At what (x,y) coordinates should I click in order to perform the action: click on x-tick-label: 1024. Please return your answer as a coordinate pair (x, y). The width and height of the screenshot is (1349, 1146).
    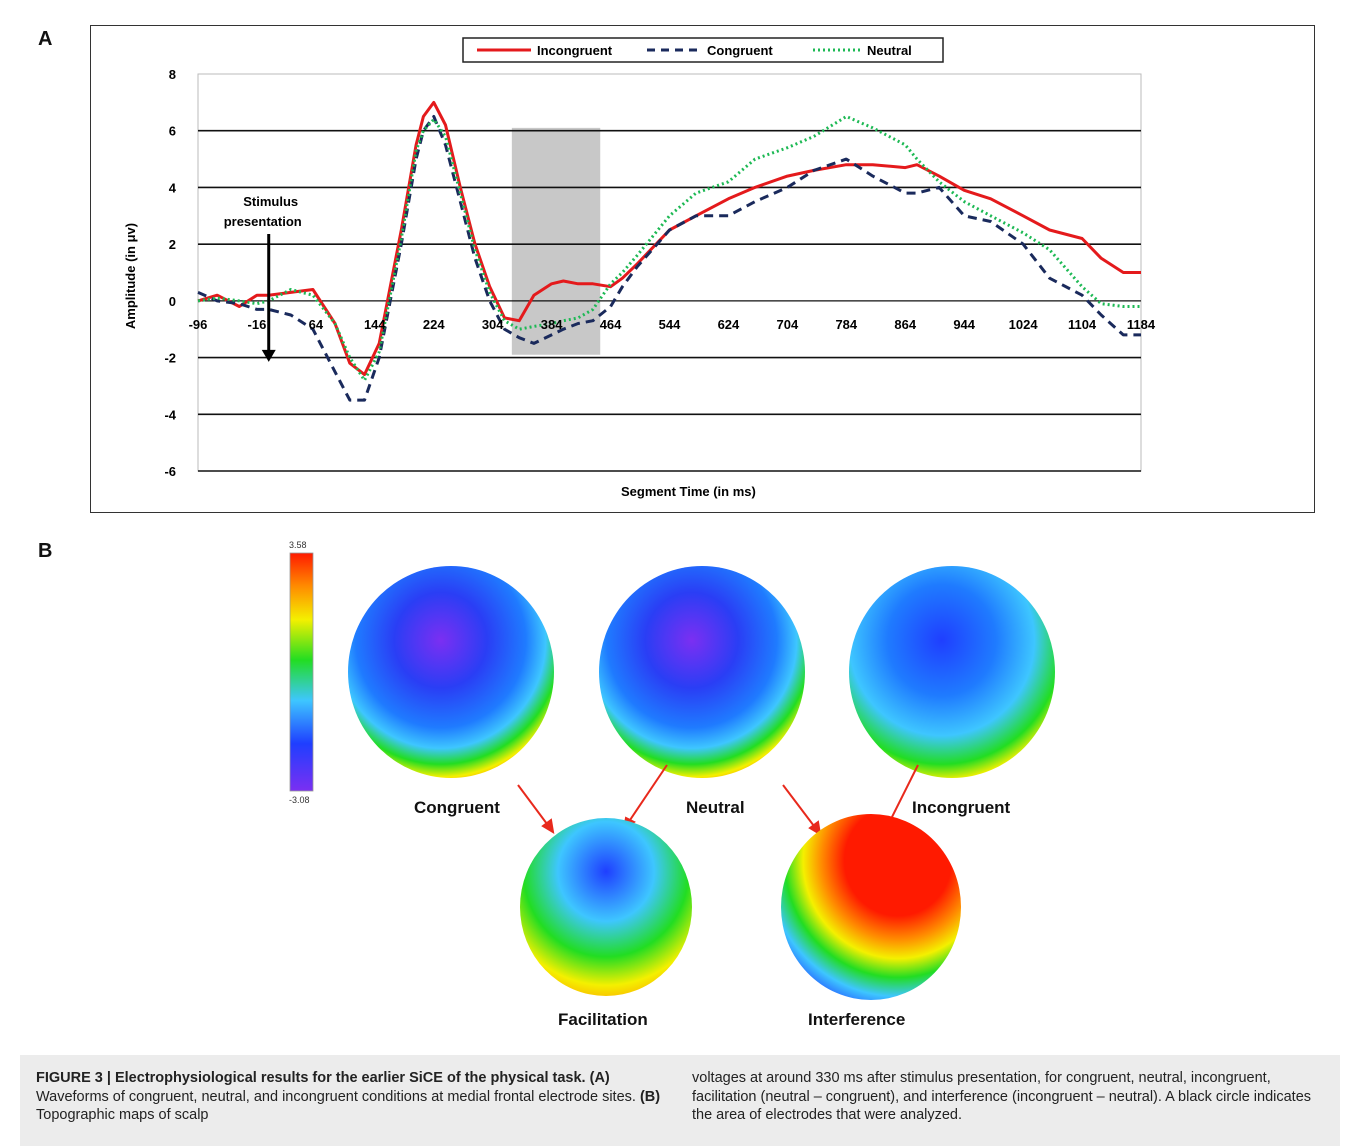
    Looking at the image, I should click on (1024, 324).